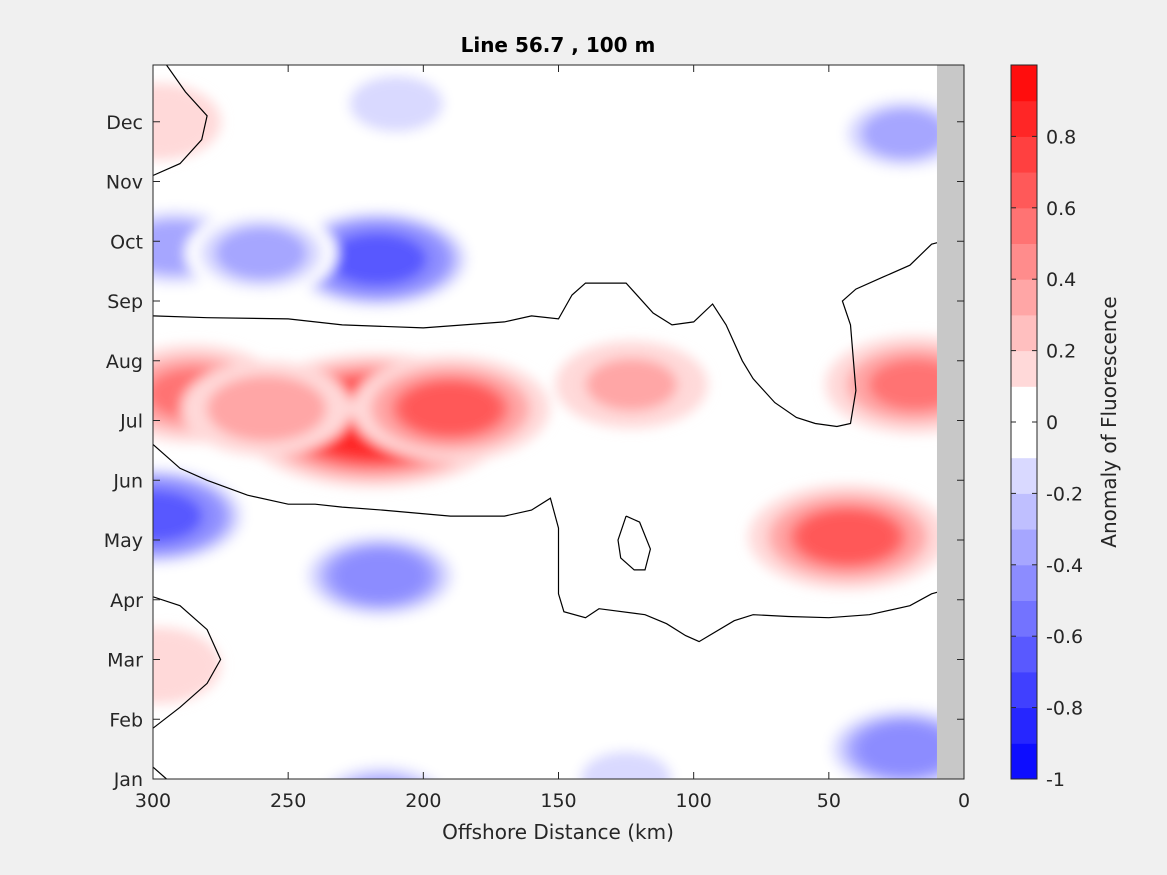  Describe the element at coordinates (1061, 209) in the screenshot. I see `colorbar-tick-label: 0.6` at that location.